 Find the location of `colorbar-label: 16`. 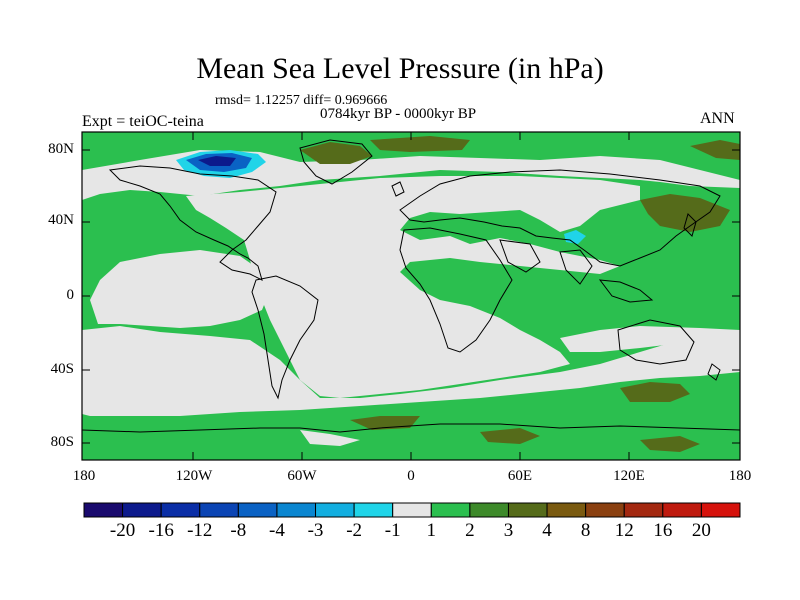

colorbar-label: 16 is located at coordinates (663, 530).